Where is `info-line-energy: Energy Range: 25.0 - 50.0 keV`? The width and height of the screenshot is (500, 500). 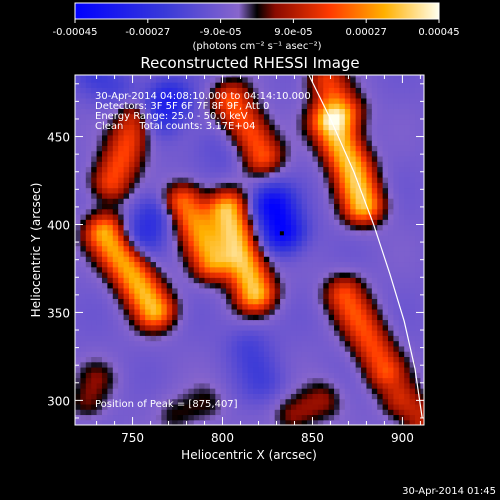
info-line-energy: Energy Range: 25.0 - 50.0 keV is located at coordinates (171, 116).